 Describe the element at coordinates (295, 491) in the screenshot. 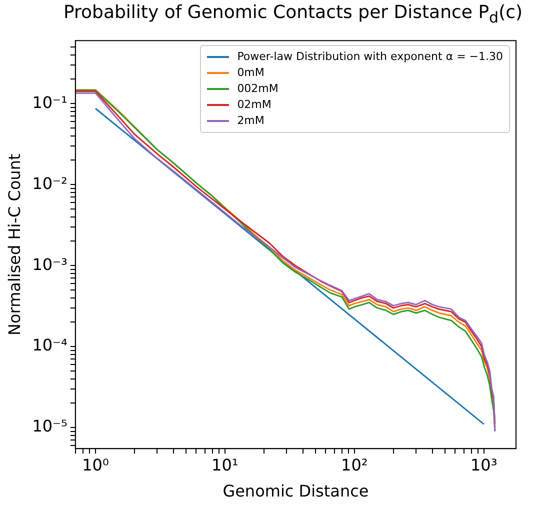

I see `x-axis-title: Genomic Distance` at that location.